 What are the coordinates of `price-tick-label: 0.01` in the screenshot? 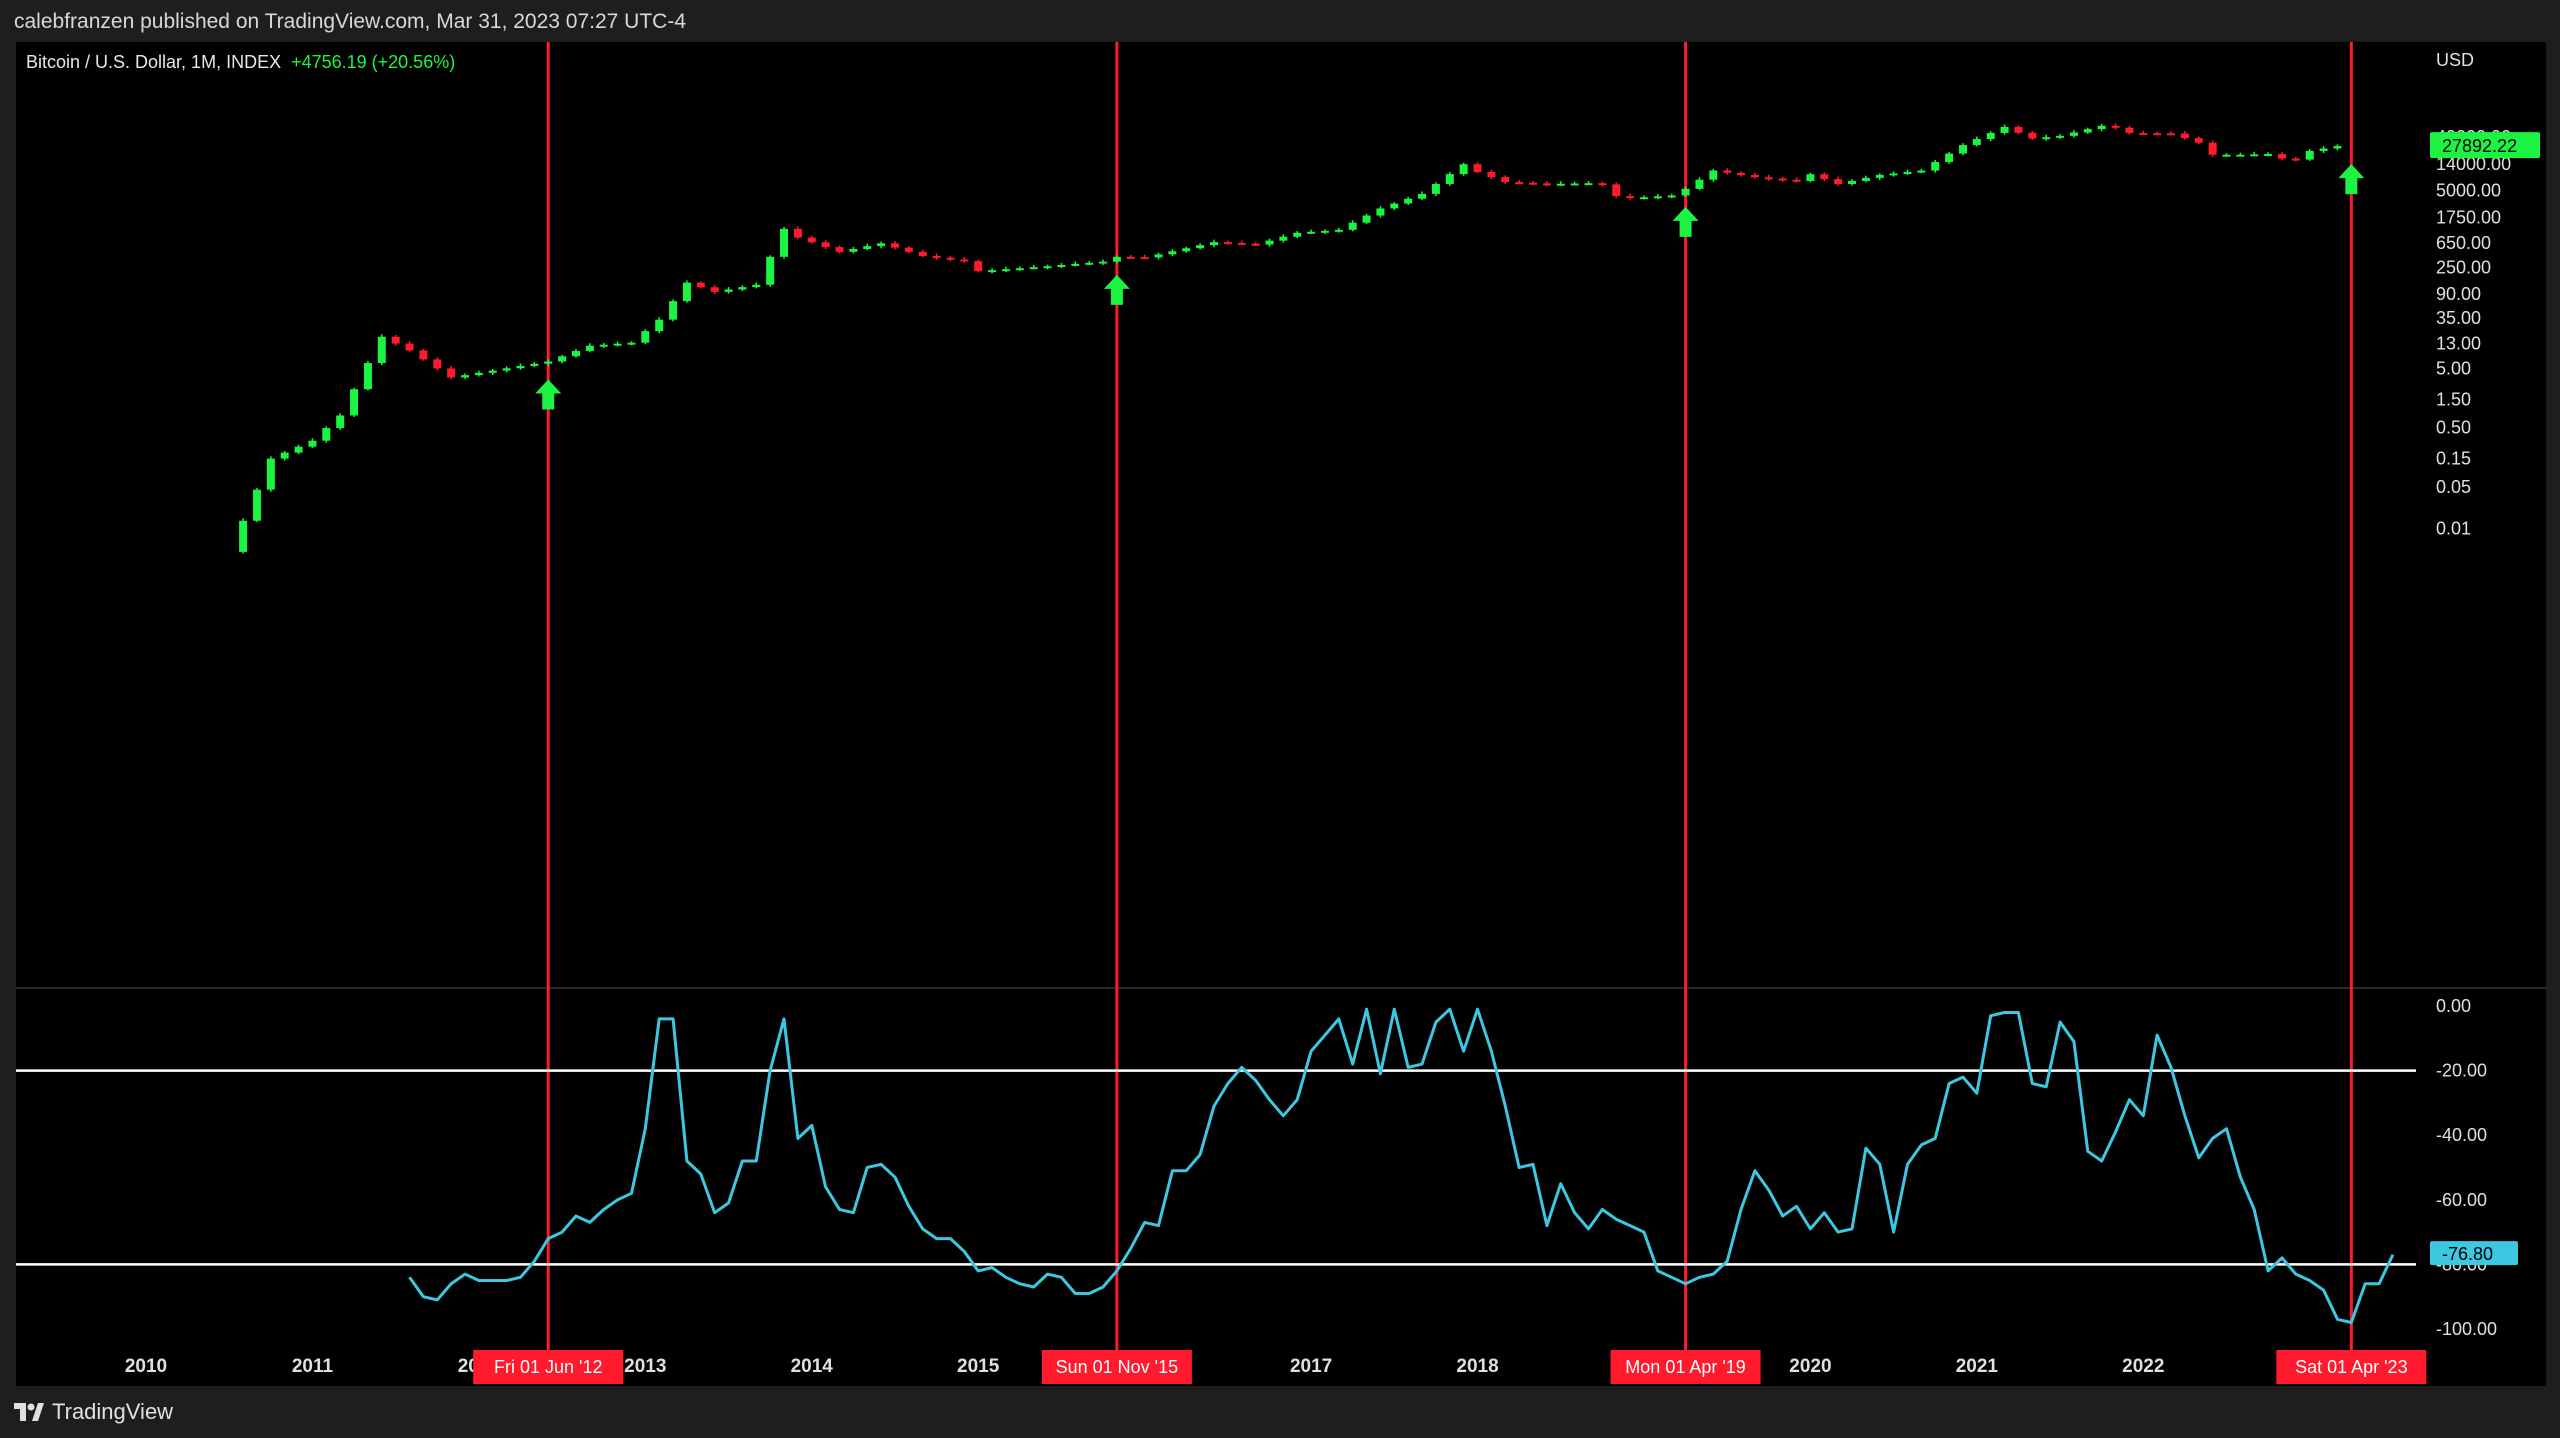 It's located at (2453, 528).